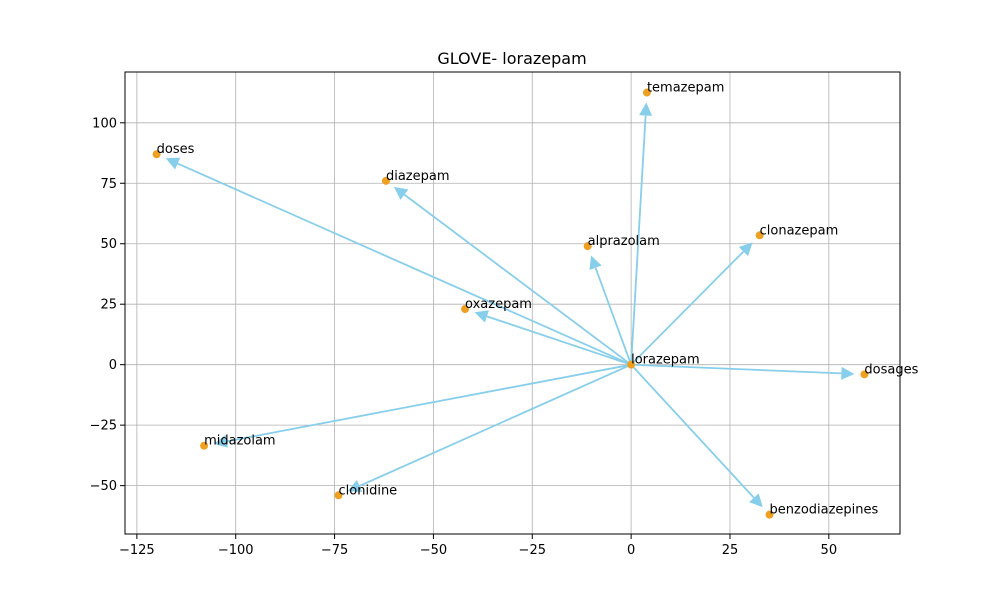 The height and width of the screenshot is (600, 1000). I want to click on point-label: oxazepam, so click(498, 304).